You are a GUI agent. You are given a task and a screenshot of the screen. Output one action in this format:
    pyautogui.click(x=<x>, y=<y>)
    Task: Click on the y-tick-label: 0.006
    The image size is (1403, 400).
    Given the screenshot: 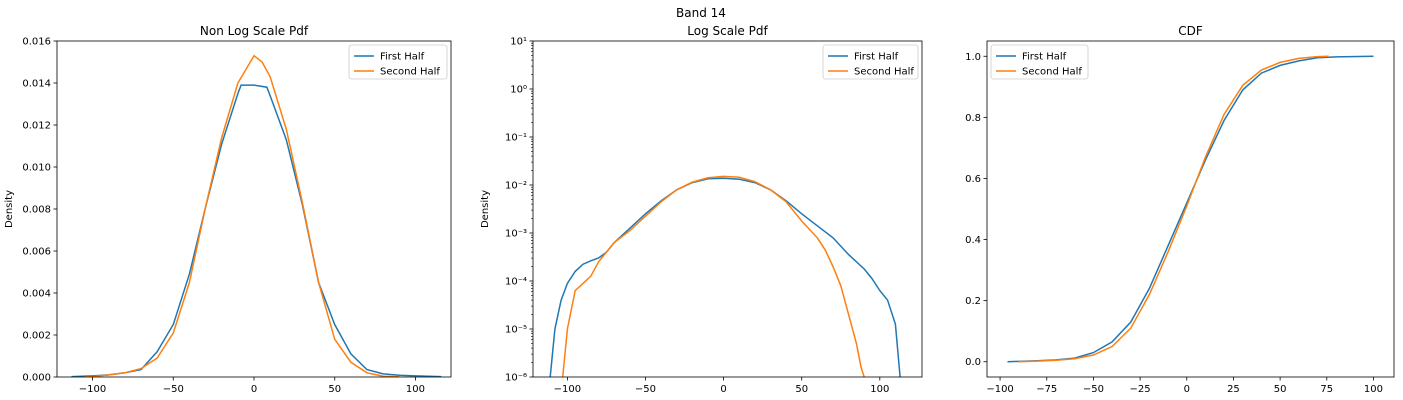 What is the action you would take?
    pyautogui.click(x=36, y=252)
    